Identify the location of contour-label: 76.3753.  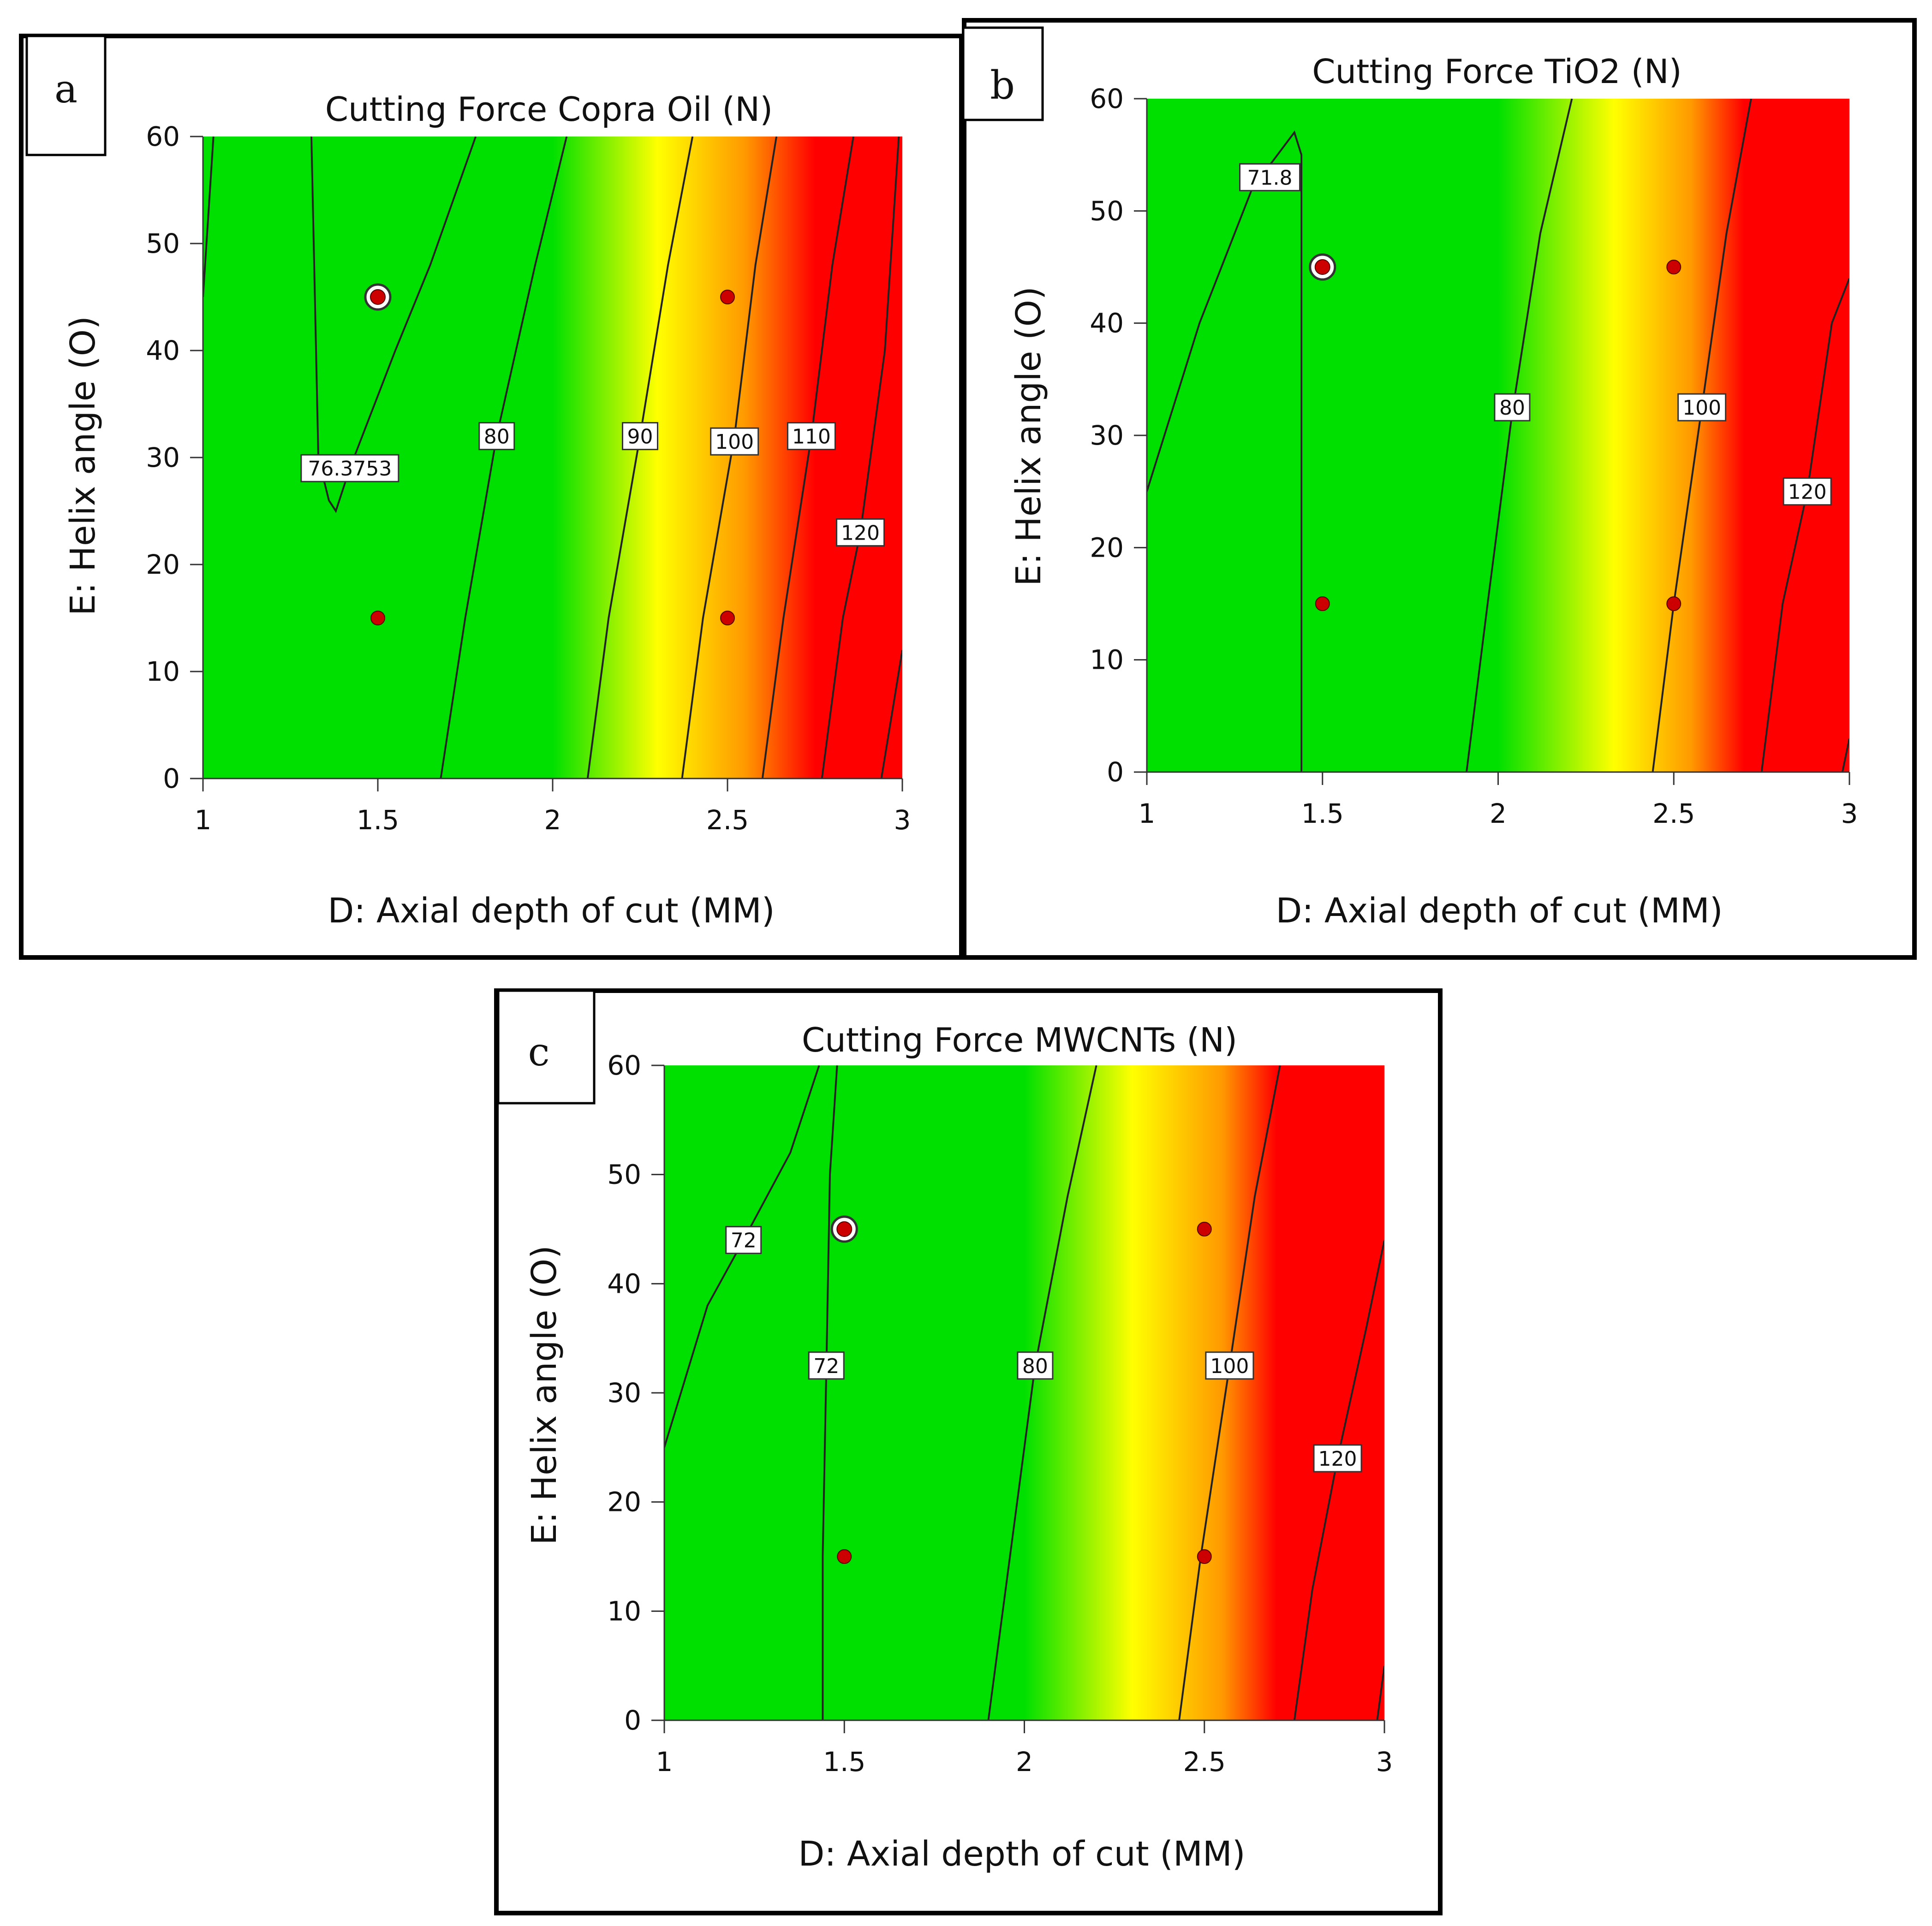
(350, 469).